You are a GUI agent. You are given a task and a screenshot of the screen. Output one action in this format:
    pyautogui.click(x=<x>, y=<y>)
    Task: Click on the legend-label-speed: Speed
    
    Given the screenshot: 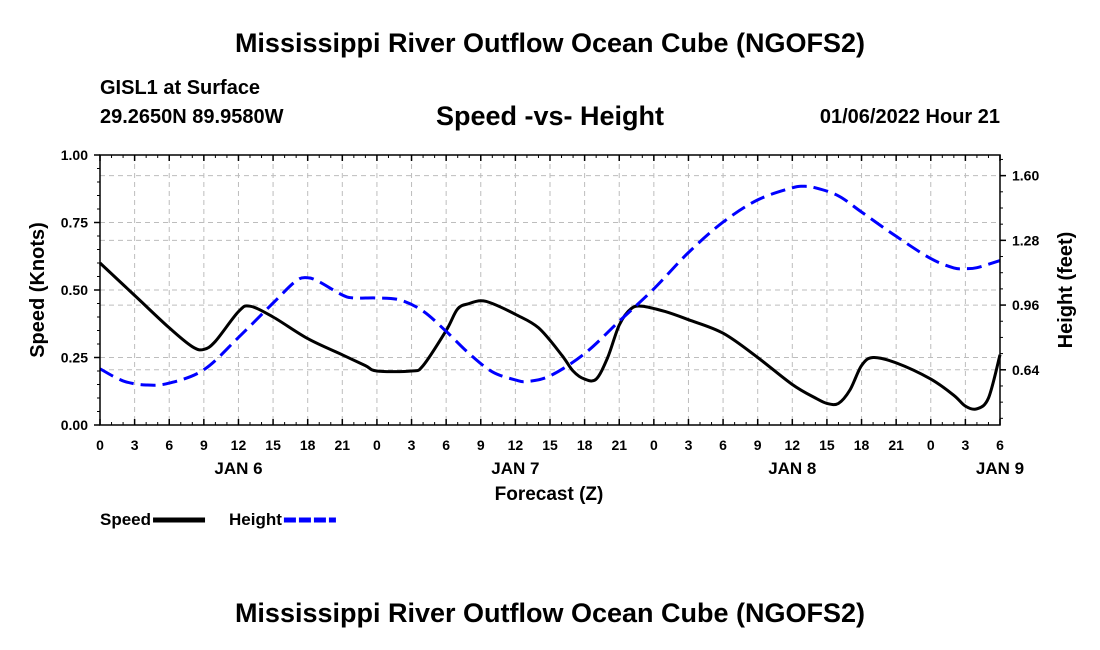 What is the action you would take?
    pyautogui.click(x=125, y=519)
    